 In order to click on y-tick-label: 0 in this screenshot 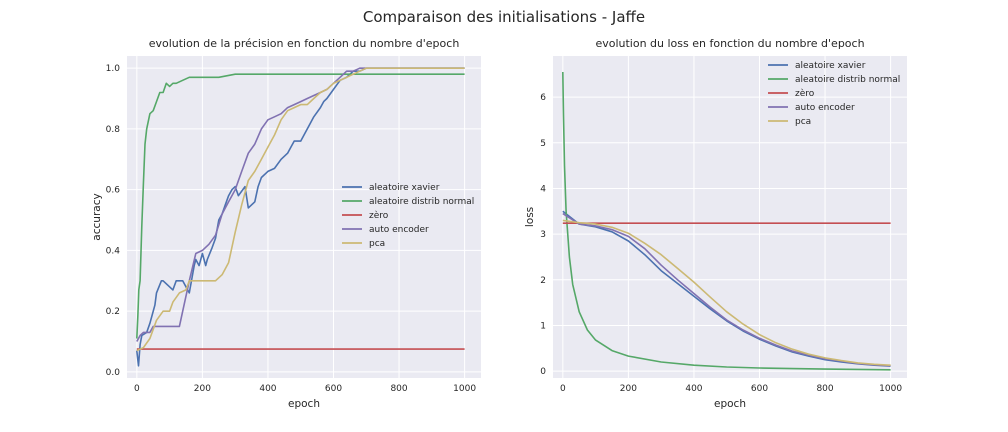, I will do `click(543, 372)`.